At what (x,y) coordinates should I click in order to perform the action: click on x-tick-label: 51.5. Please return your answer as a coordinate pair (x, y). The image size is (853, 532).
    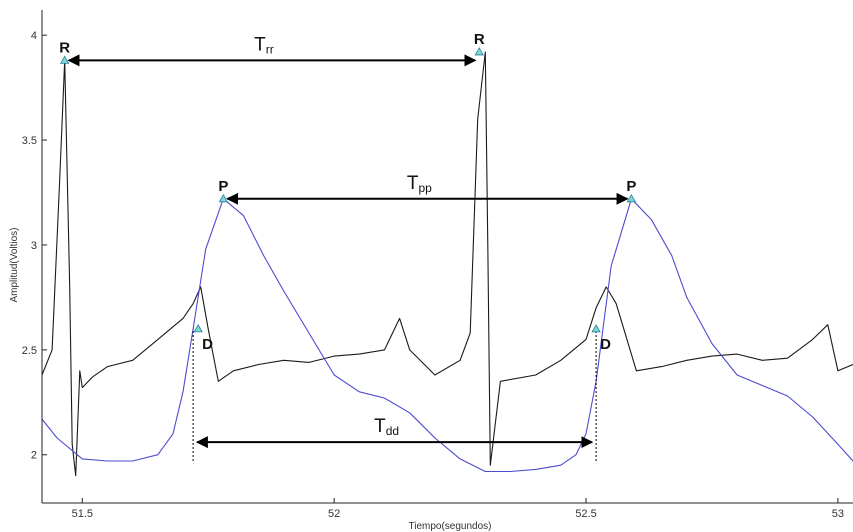
    Looking at the image, I should click on (82, 514).